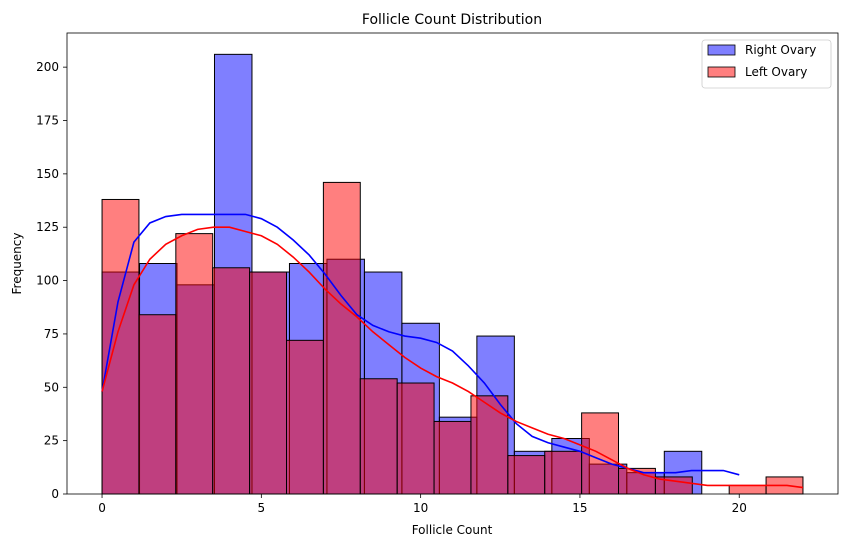 This screenshot has width=850, height=547. What do you see at coordinates (262, 508) in the screenshot?
I see `x-tick-label: 5` at bounding box center [262, 508].